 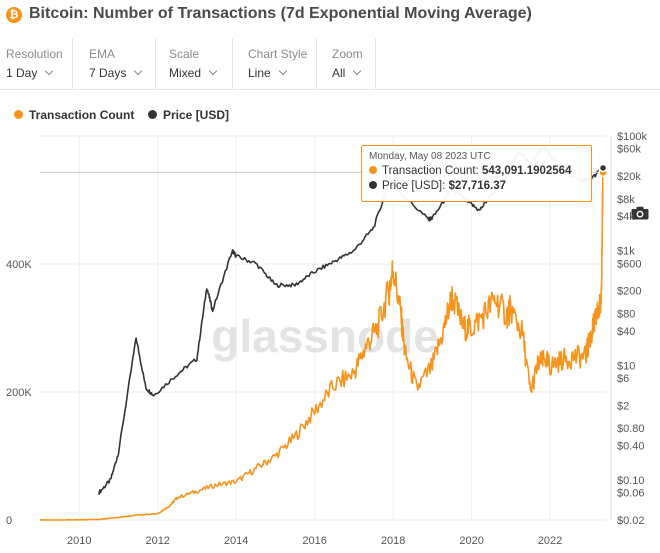 I want to click on left-tick-label: 400K, so click(x=19, y=265).